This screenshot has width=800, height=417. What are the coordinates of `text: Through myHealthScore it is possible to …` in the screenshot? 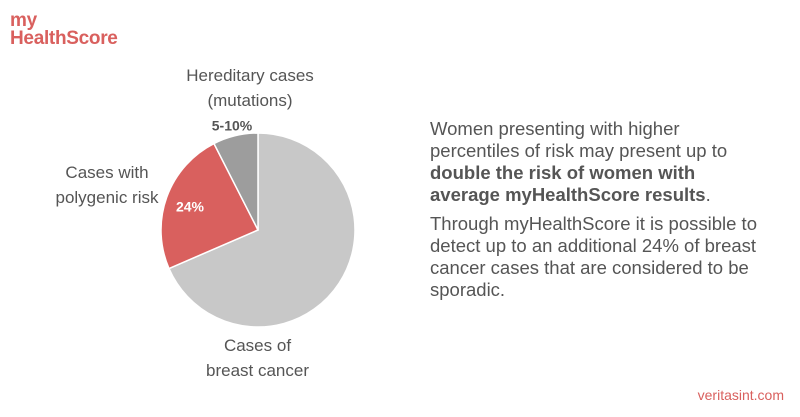 It's located at (593, 256).